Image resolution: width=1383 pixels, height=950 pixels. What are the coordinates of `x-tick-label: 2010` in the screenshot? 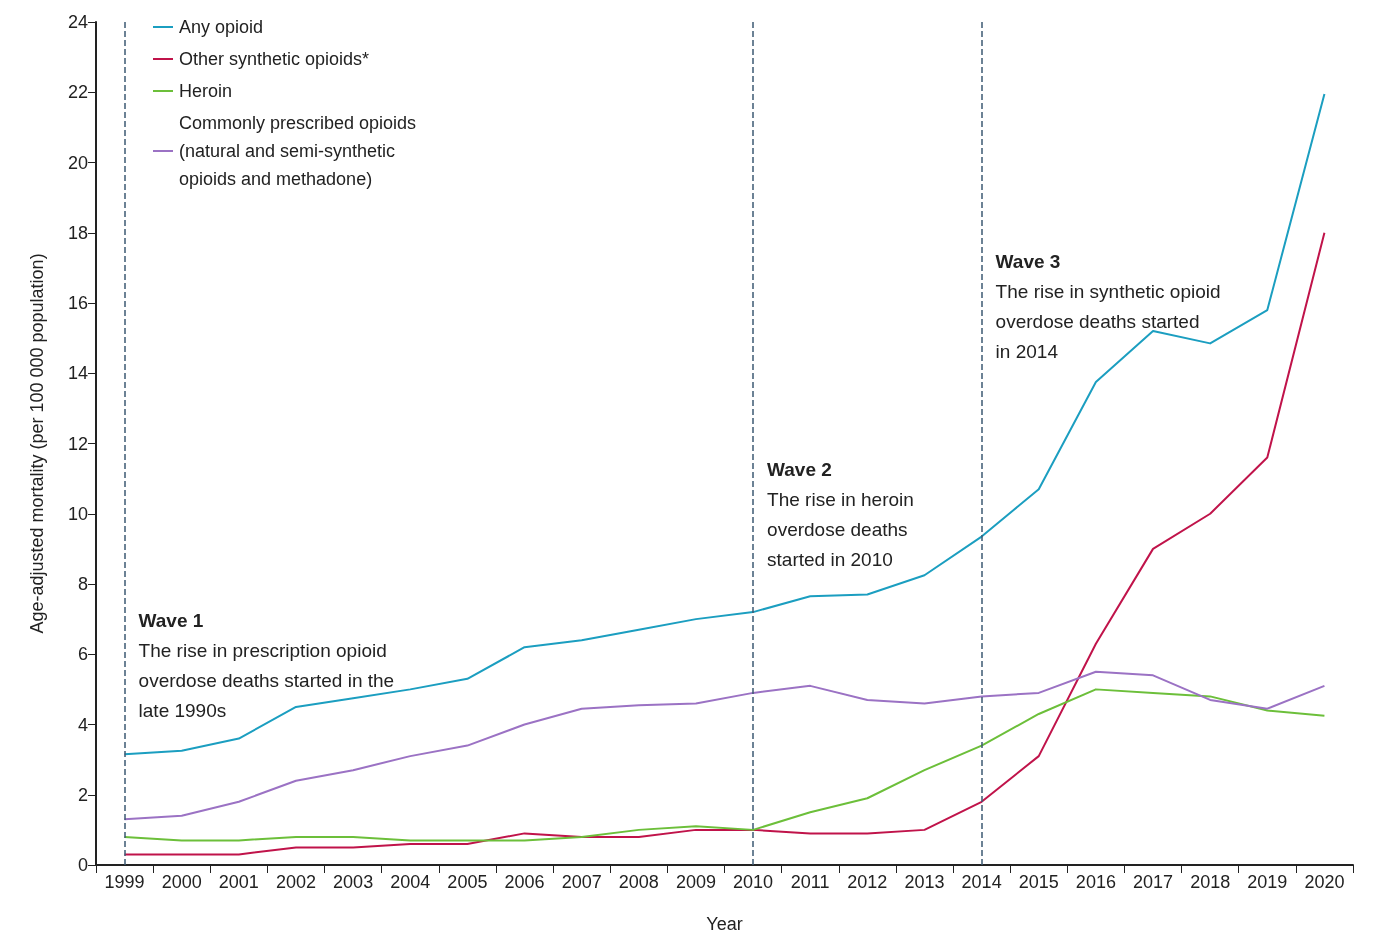 It's located at (753, 882).